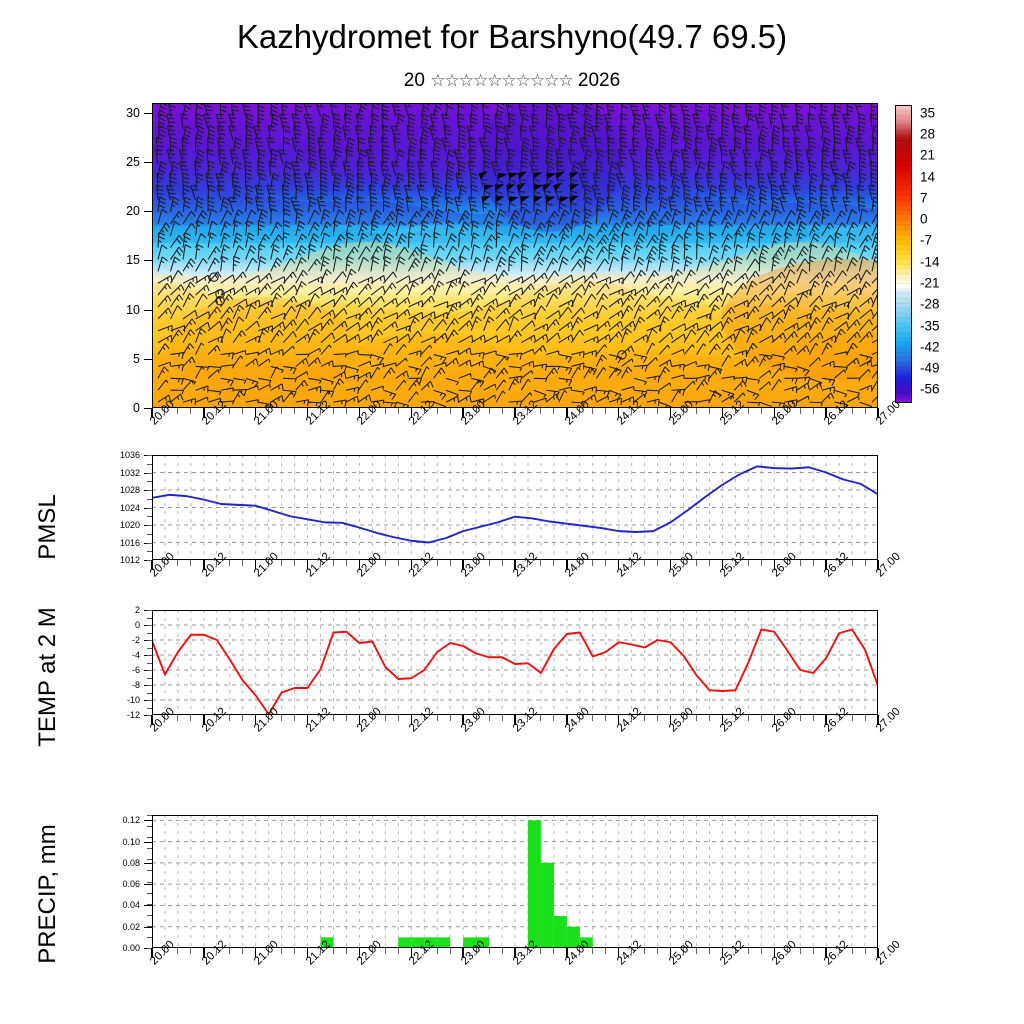 This screenshot has width=1024, height=1024. What do you see at coordinates (928, 134) in the screenshot?
I see `colorbar-label: 28` at bounding box center [928, 134].